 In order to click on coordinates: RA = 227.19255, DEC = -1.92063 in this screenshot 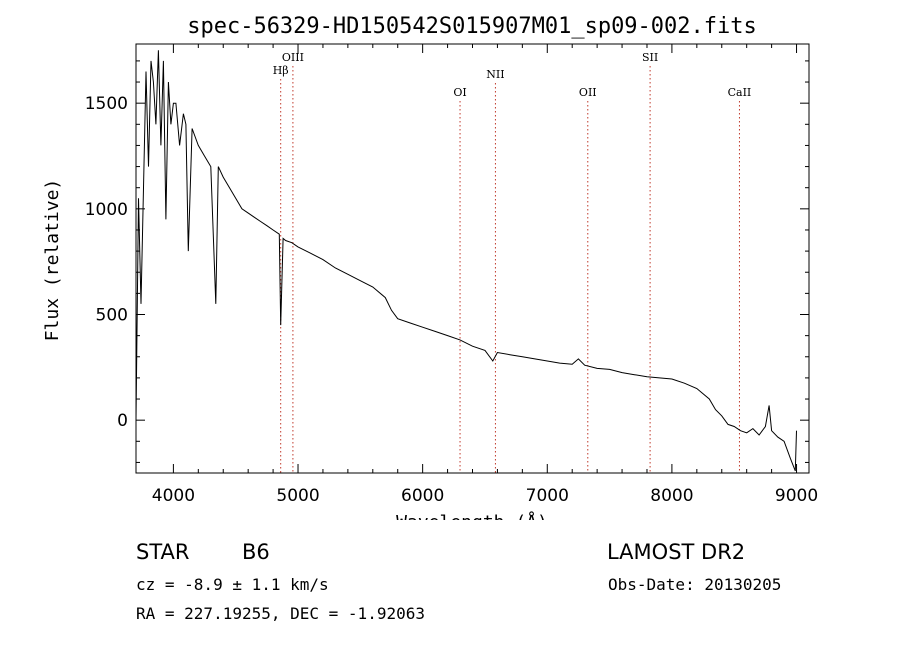, I will do `click(280, 613)`.